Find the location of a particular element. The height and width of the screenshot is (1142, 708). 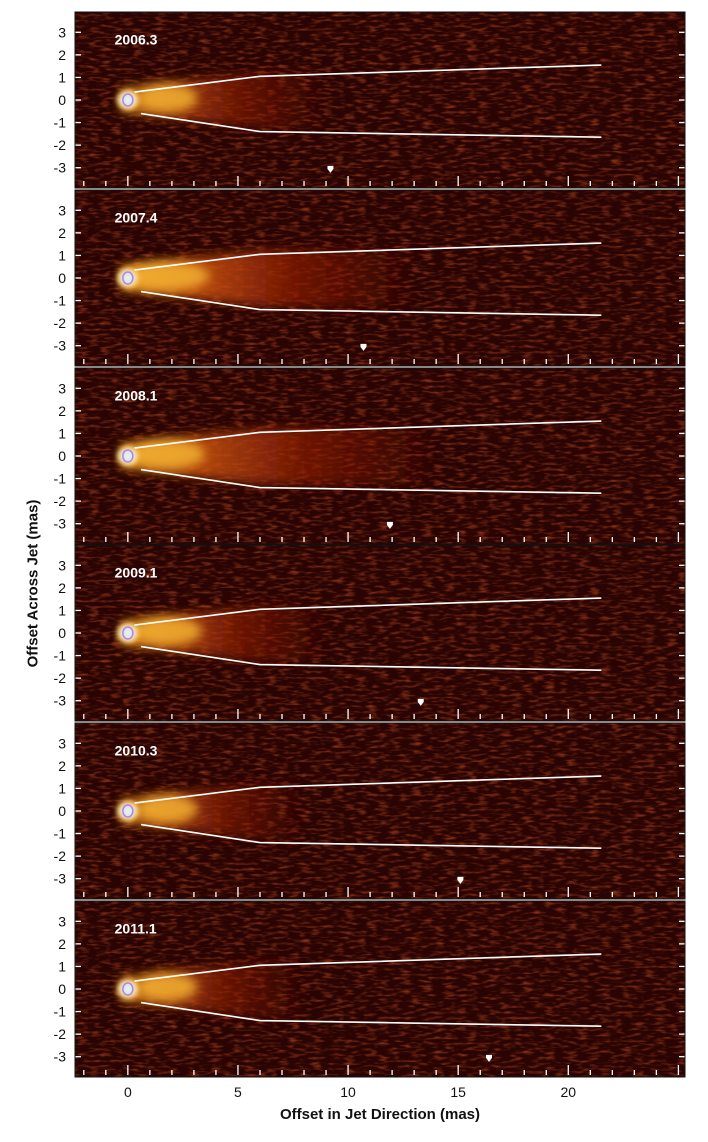

epoch-label: 2006.3 is located at coordinates (136, 40).